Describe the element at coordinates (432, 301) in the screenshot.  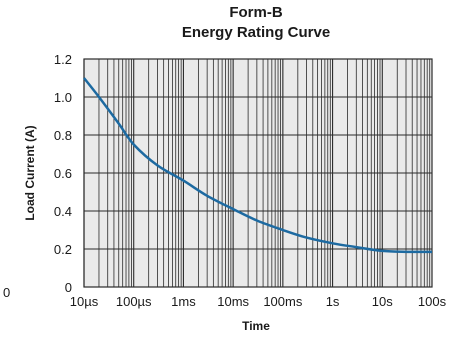
I see `x-tick-label: 100s` at that location.